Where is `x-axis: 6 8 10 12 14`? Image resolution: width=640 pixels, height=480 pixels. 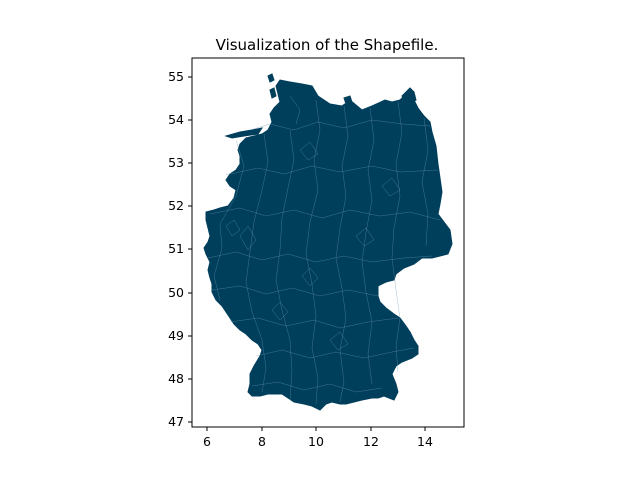
x-axis: 6 8 10 12 14 is located at coordinates (318, 438).